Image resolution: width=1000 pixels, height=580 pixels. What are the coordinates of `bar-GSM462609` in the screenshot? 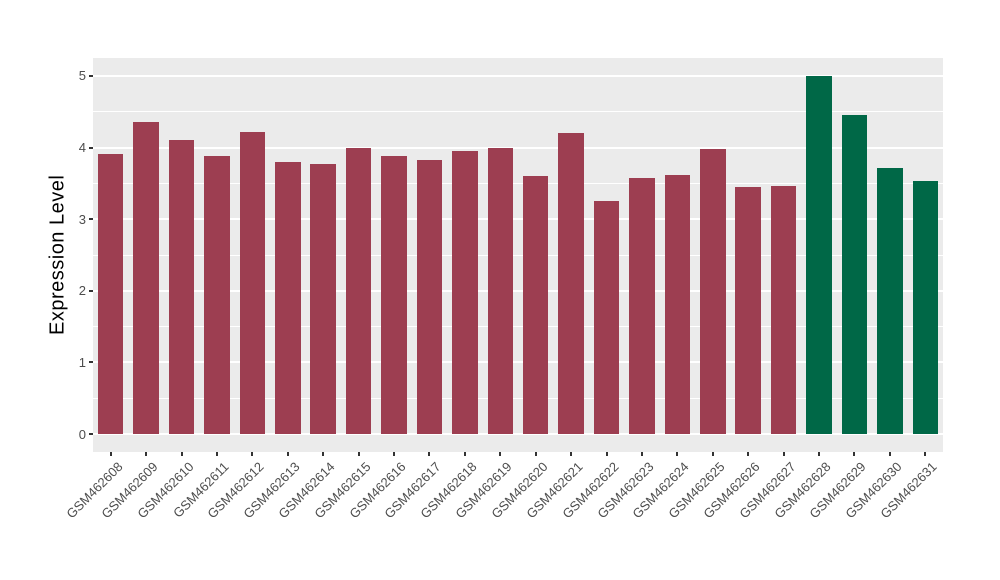 It's located at (146, 278).